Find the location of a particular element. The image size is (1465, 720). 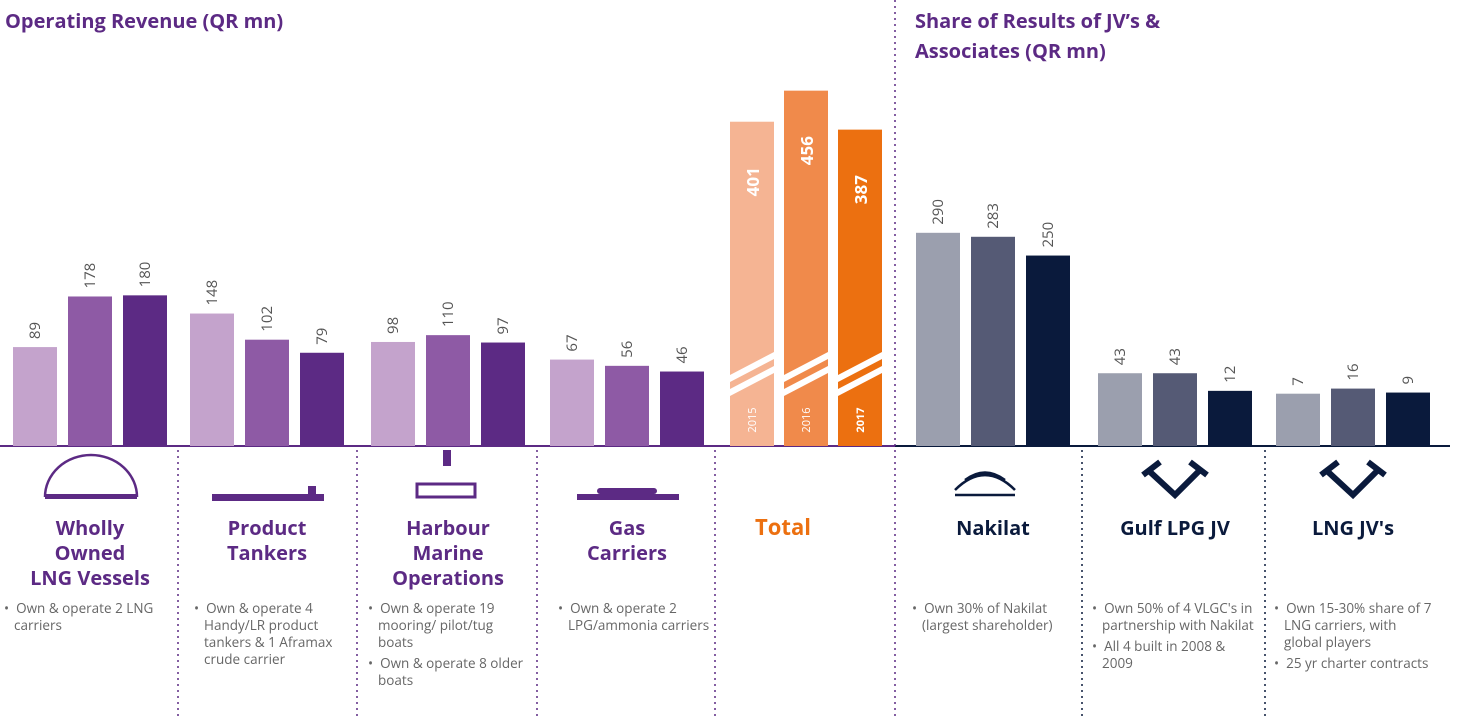

icons-jv is located at coordinates (1170, 479).